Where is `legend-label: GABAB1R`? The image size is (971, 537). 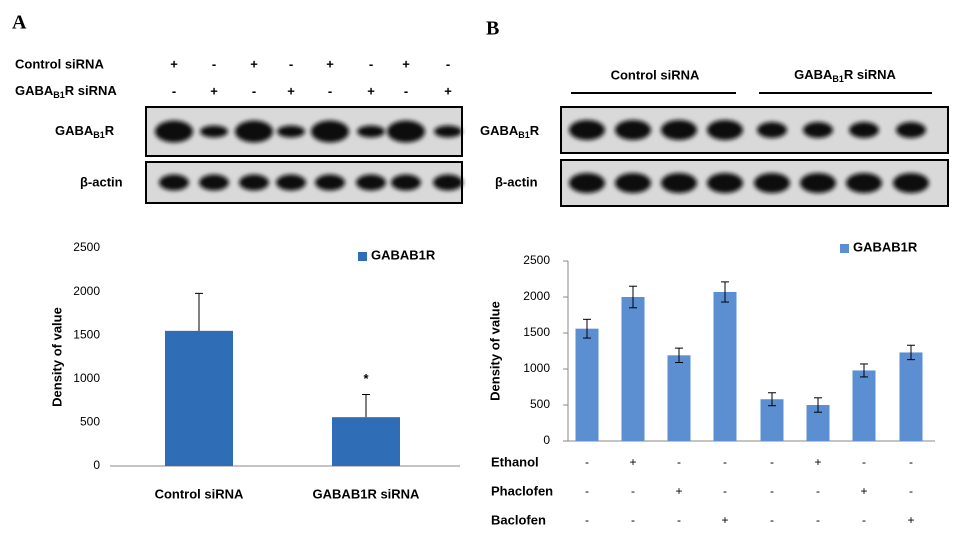 legend-label: GABAB1R is located at coordinates (885, 246).